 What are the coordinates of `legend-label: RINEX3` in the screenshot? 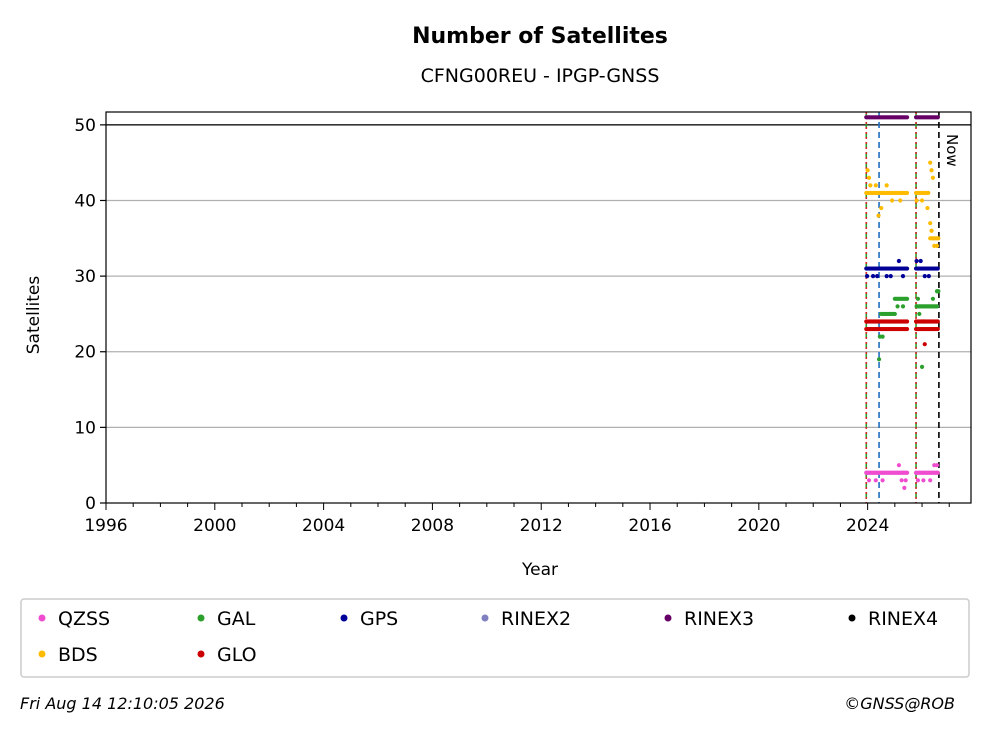 It's located at (719, 619).